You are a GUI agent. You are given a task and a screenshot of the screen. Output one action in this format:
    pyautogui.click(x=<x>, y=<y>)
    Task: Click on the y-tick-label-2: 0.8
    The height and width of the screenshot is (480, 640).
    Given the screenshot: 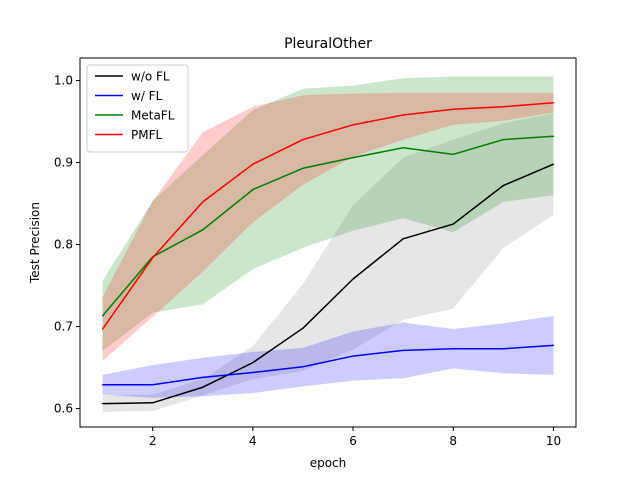 What is the action you would take?
    pyautogui.click(x=63, y=245)
    